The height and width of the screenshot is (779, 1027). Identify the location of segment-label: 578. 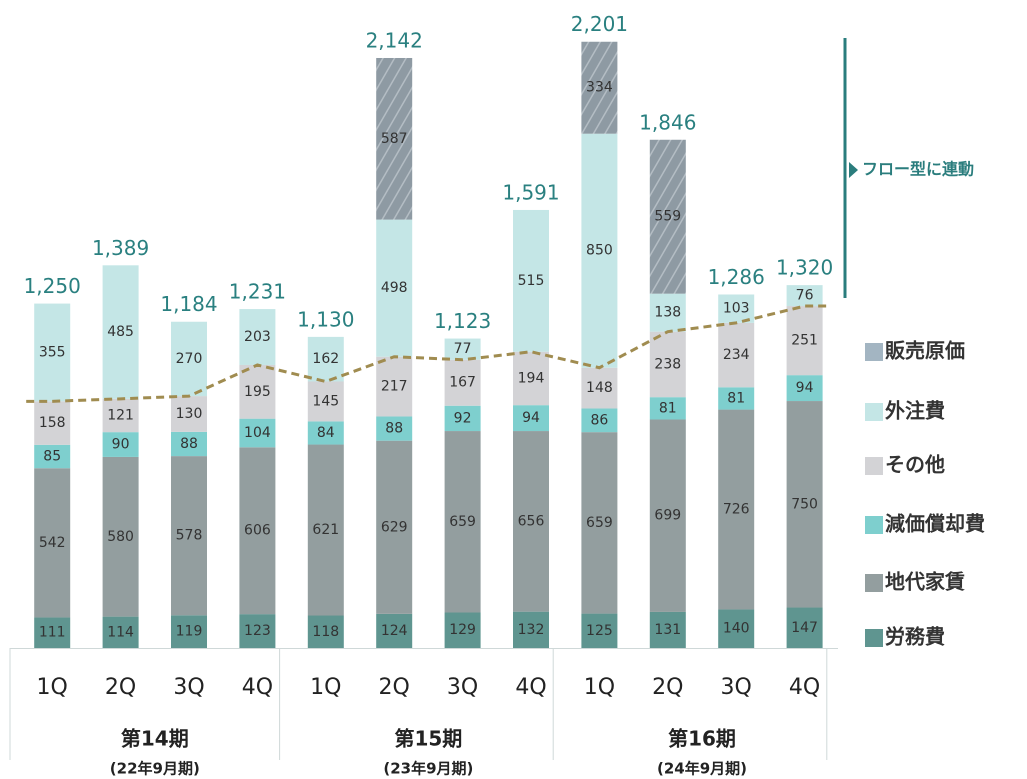
(189, 536).